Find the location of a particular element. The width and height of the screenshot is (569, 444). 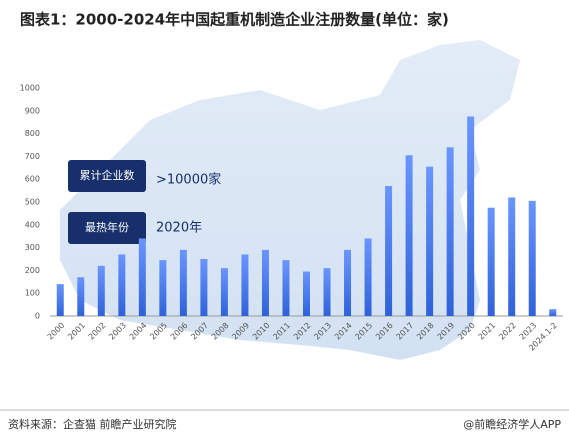

x-tick-label: 2001 is located at coordinates (76, 331).